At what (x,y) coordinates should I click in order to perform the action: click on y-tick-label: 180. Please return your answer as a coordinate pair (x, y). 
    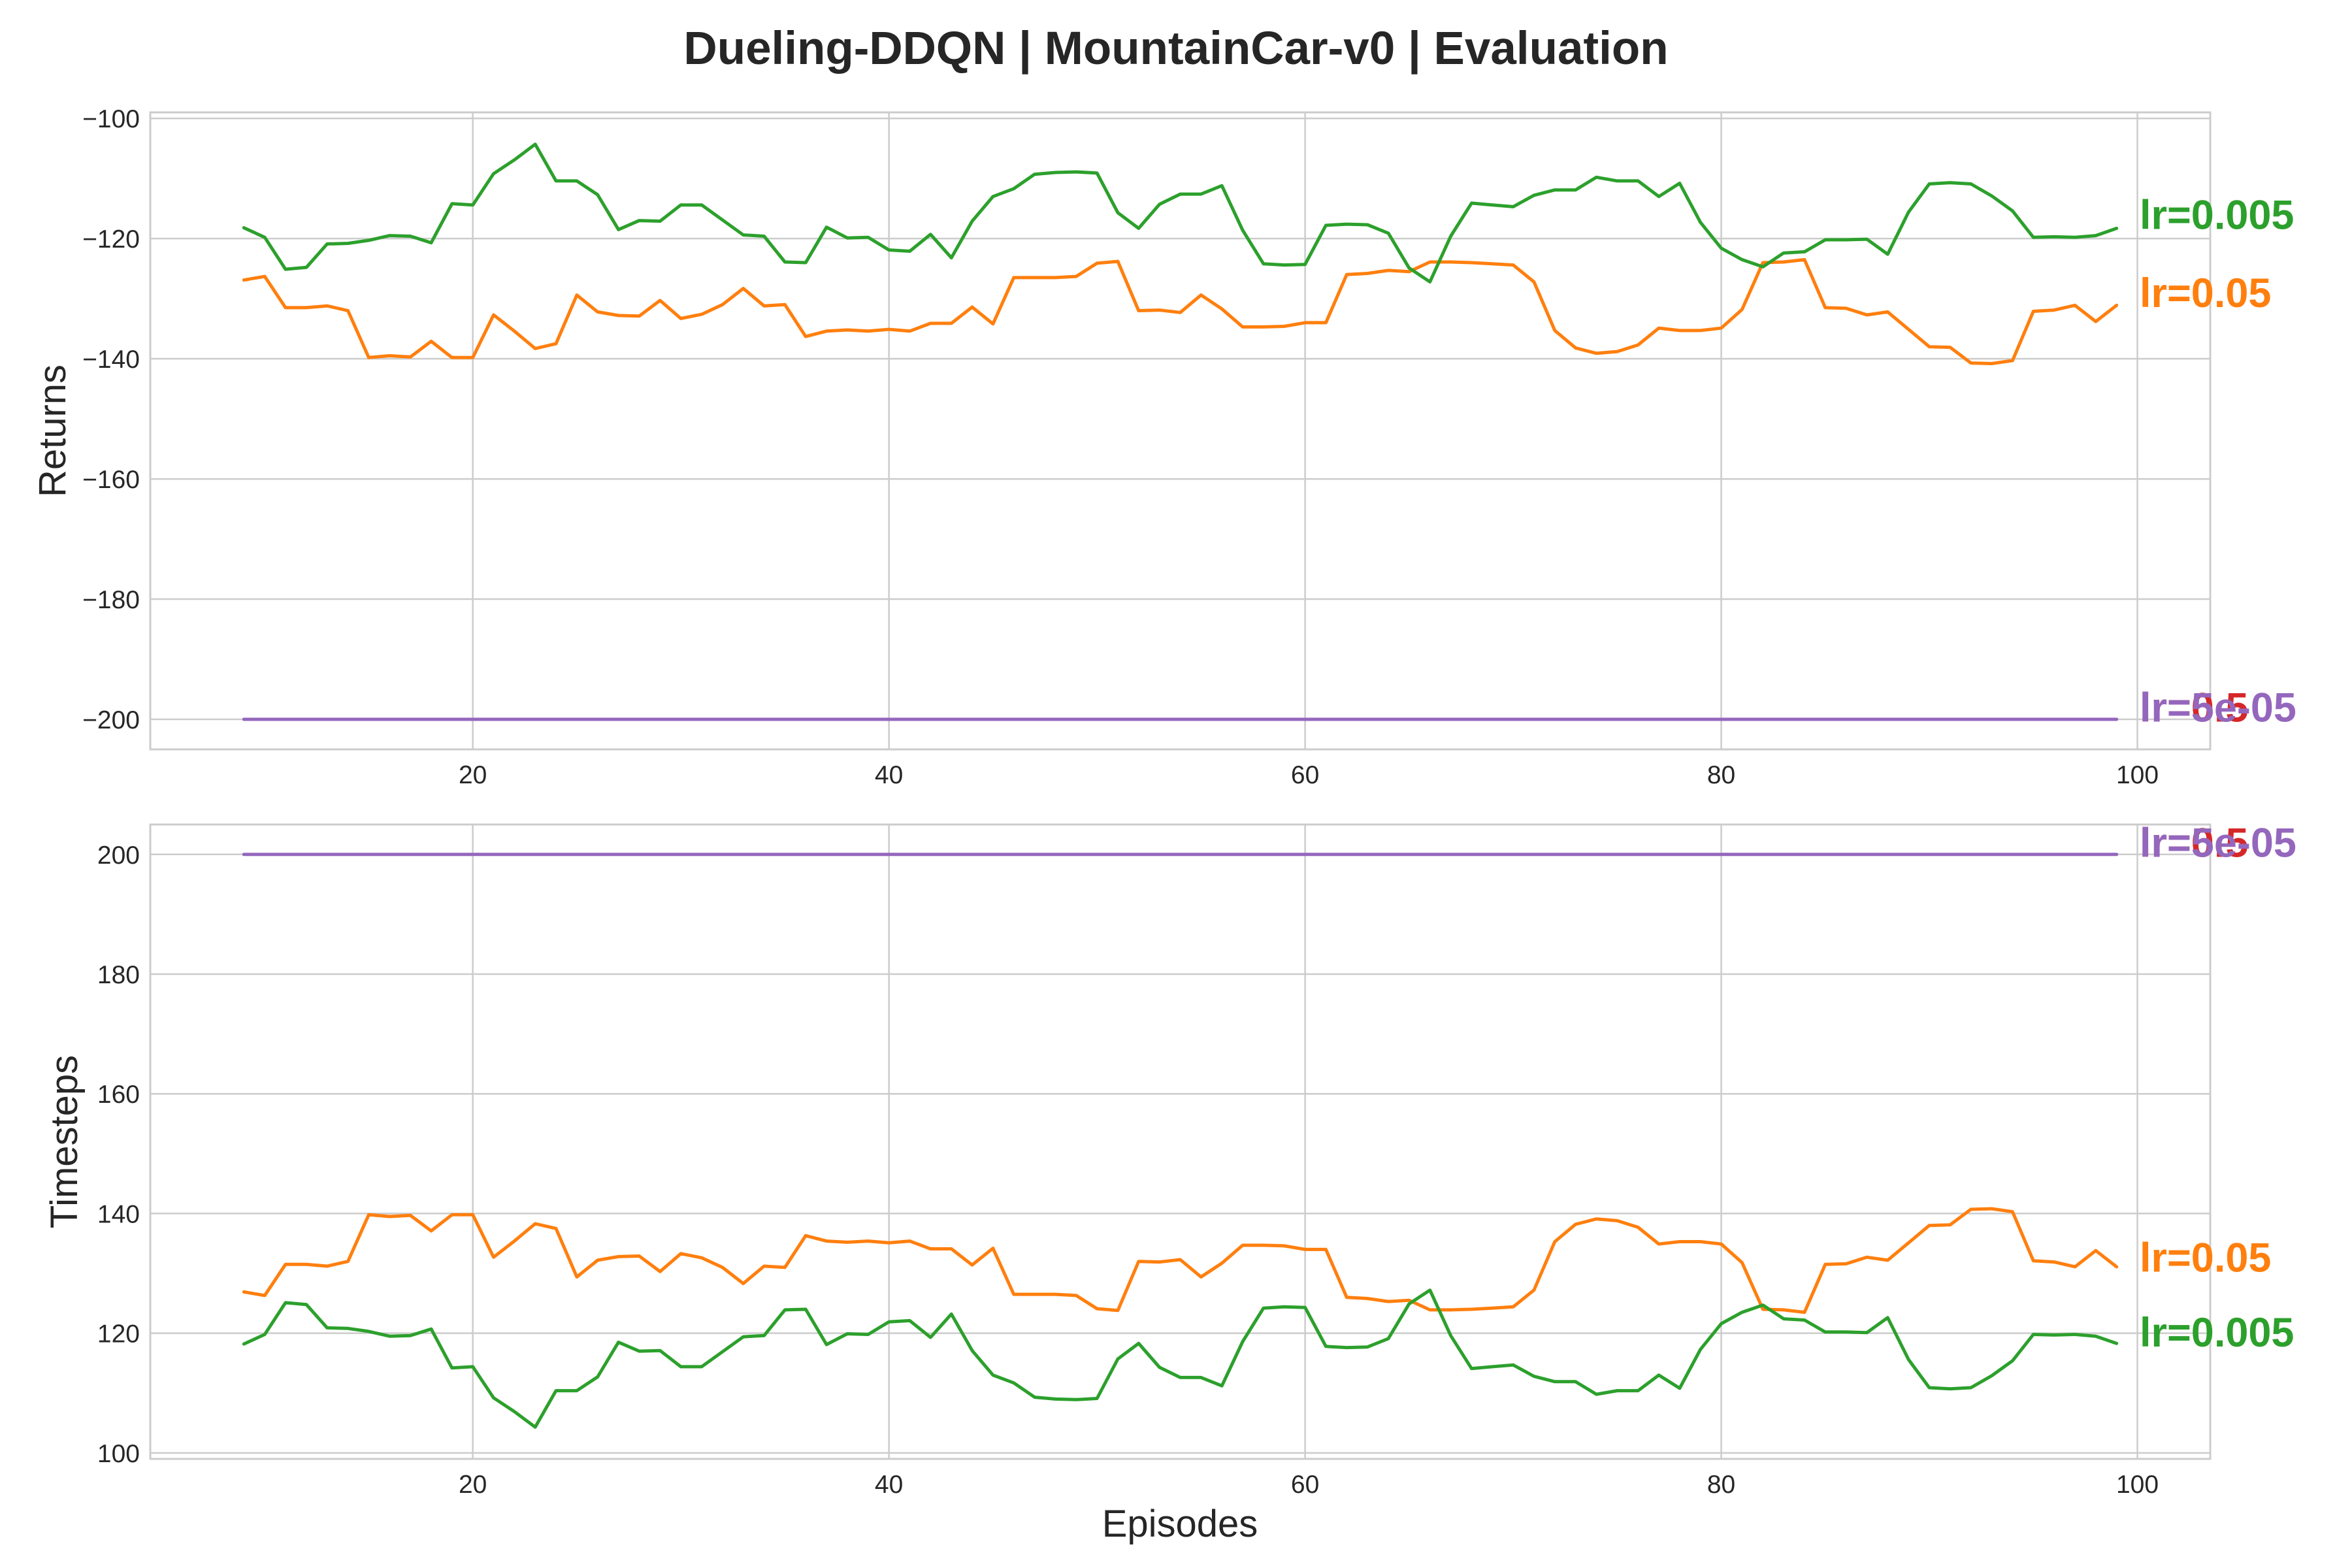
    Looking at the image, I should click on (118, 975).